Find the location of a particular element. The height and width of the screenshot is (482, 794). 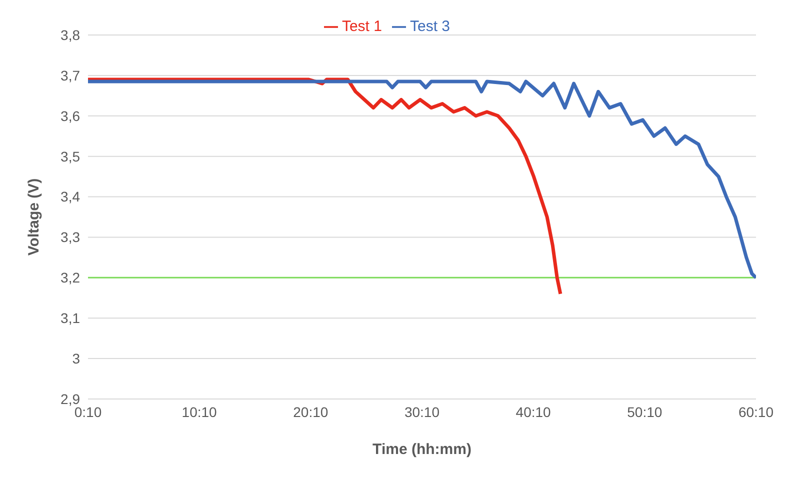

y-tick-label: 3,2 is located at coordinates (70, 278).